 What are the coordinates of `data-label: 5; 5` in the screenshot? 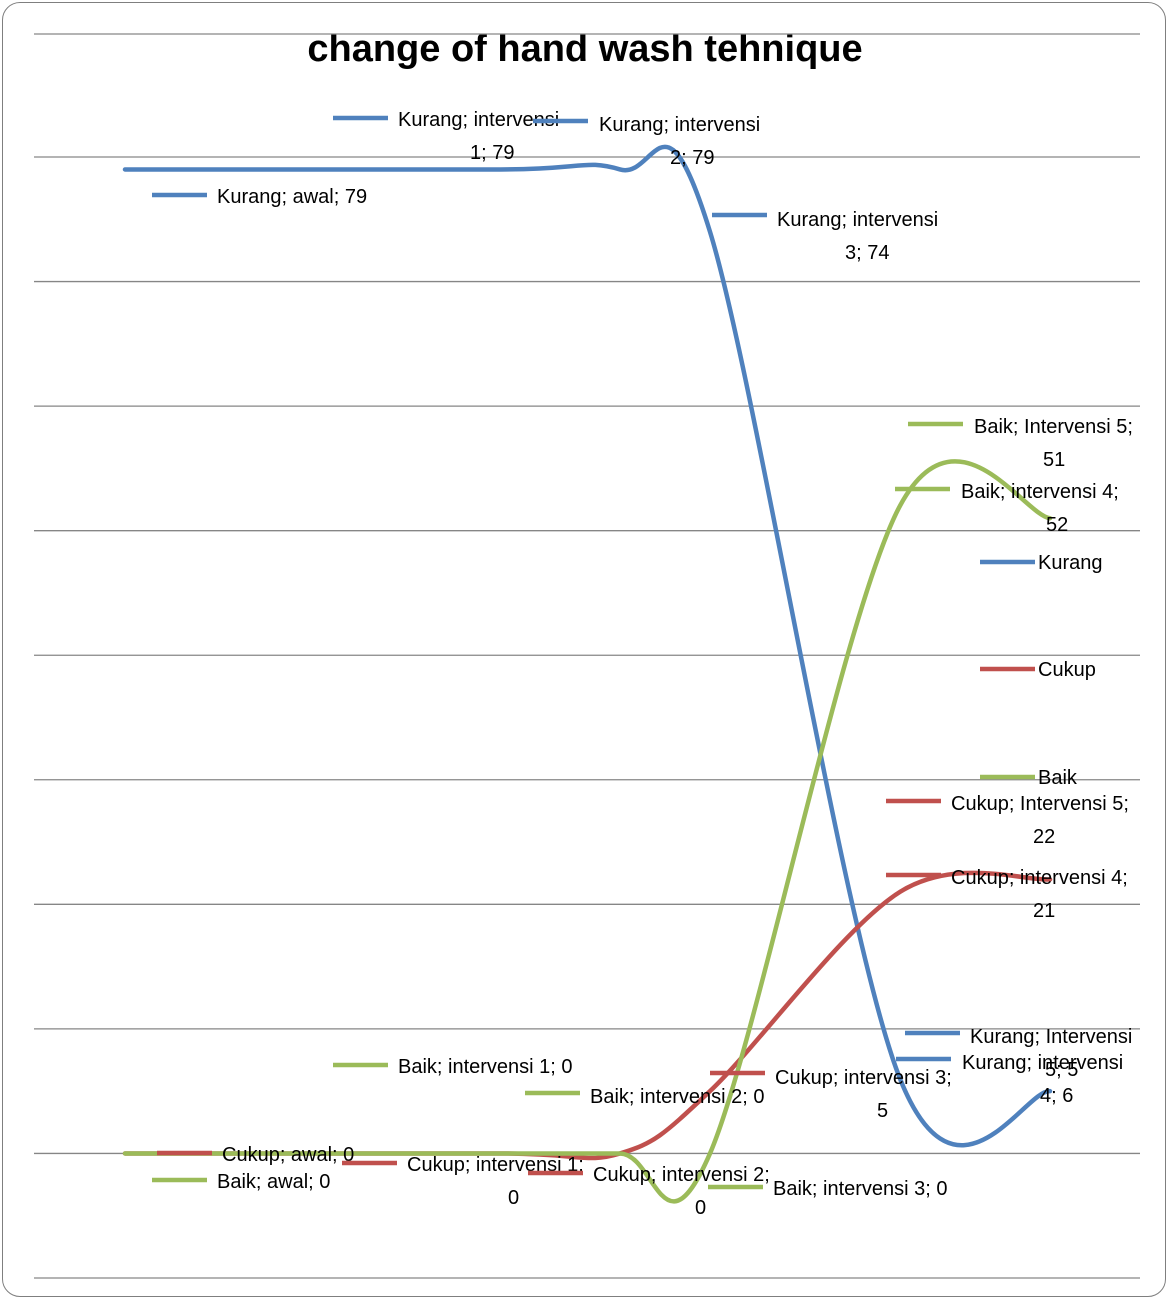 It's located at (1061, 1070).